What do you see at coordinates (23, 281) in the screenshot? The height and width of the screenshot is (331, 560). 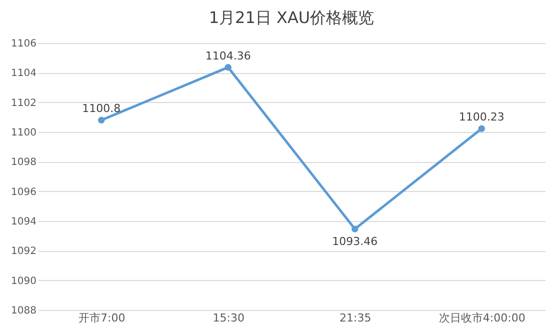 I see `y-tick-label: 1090` at bounding box center [23, 281].